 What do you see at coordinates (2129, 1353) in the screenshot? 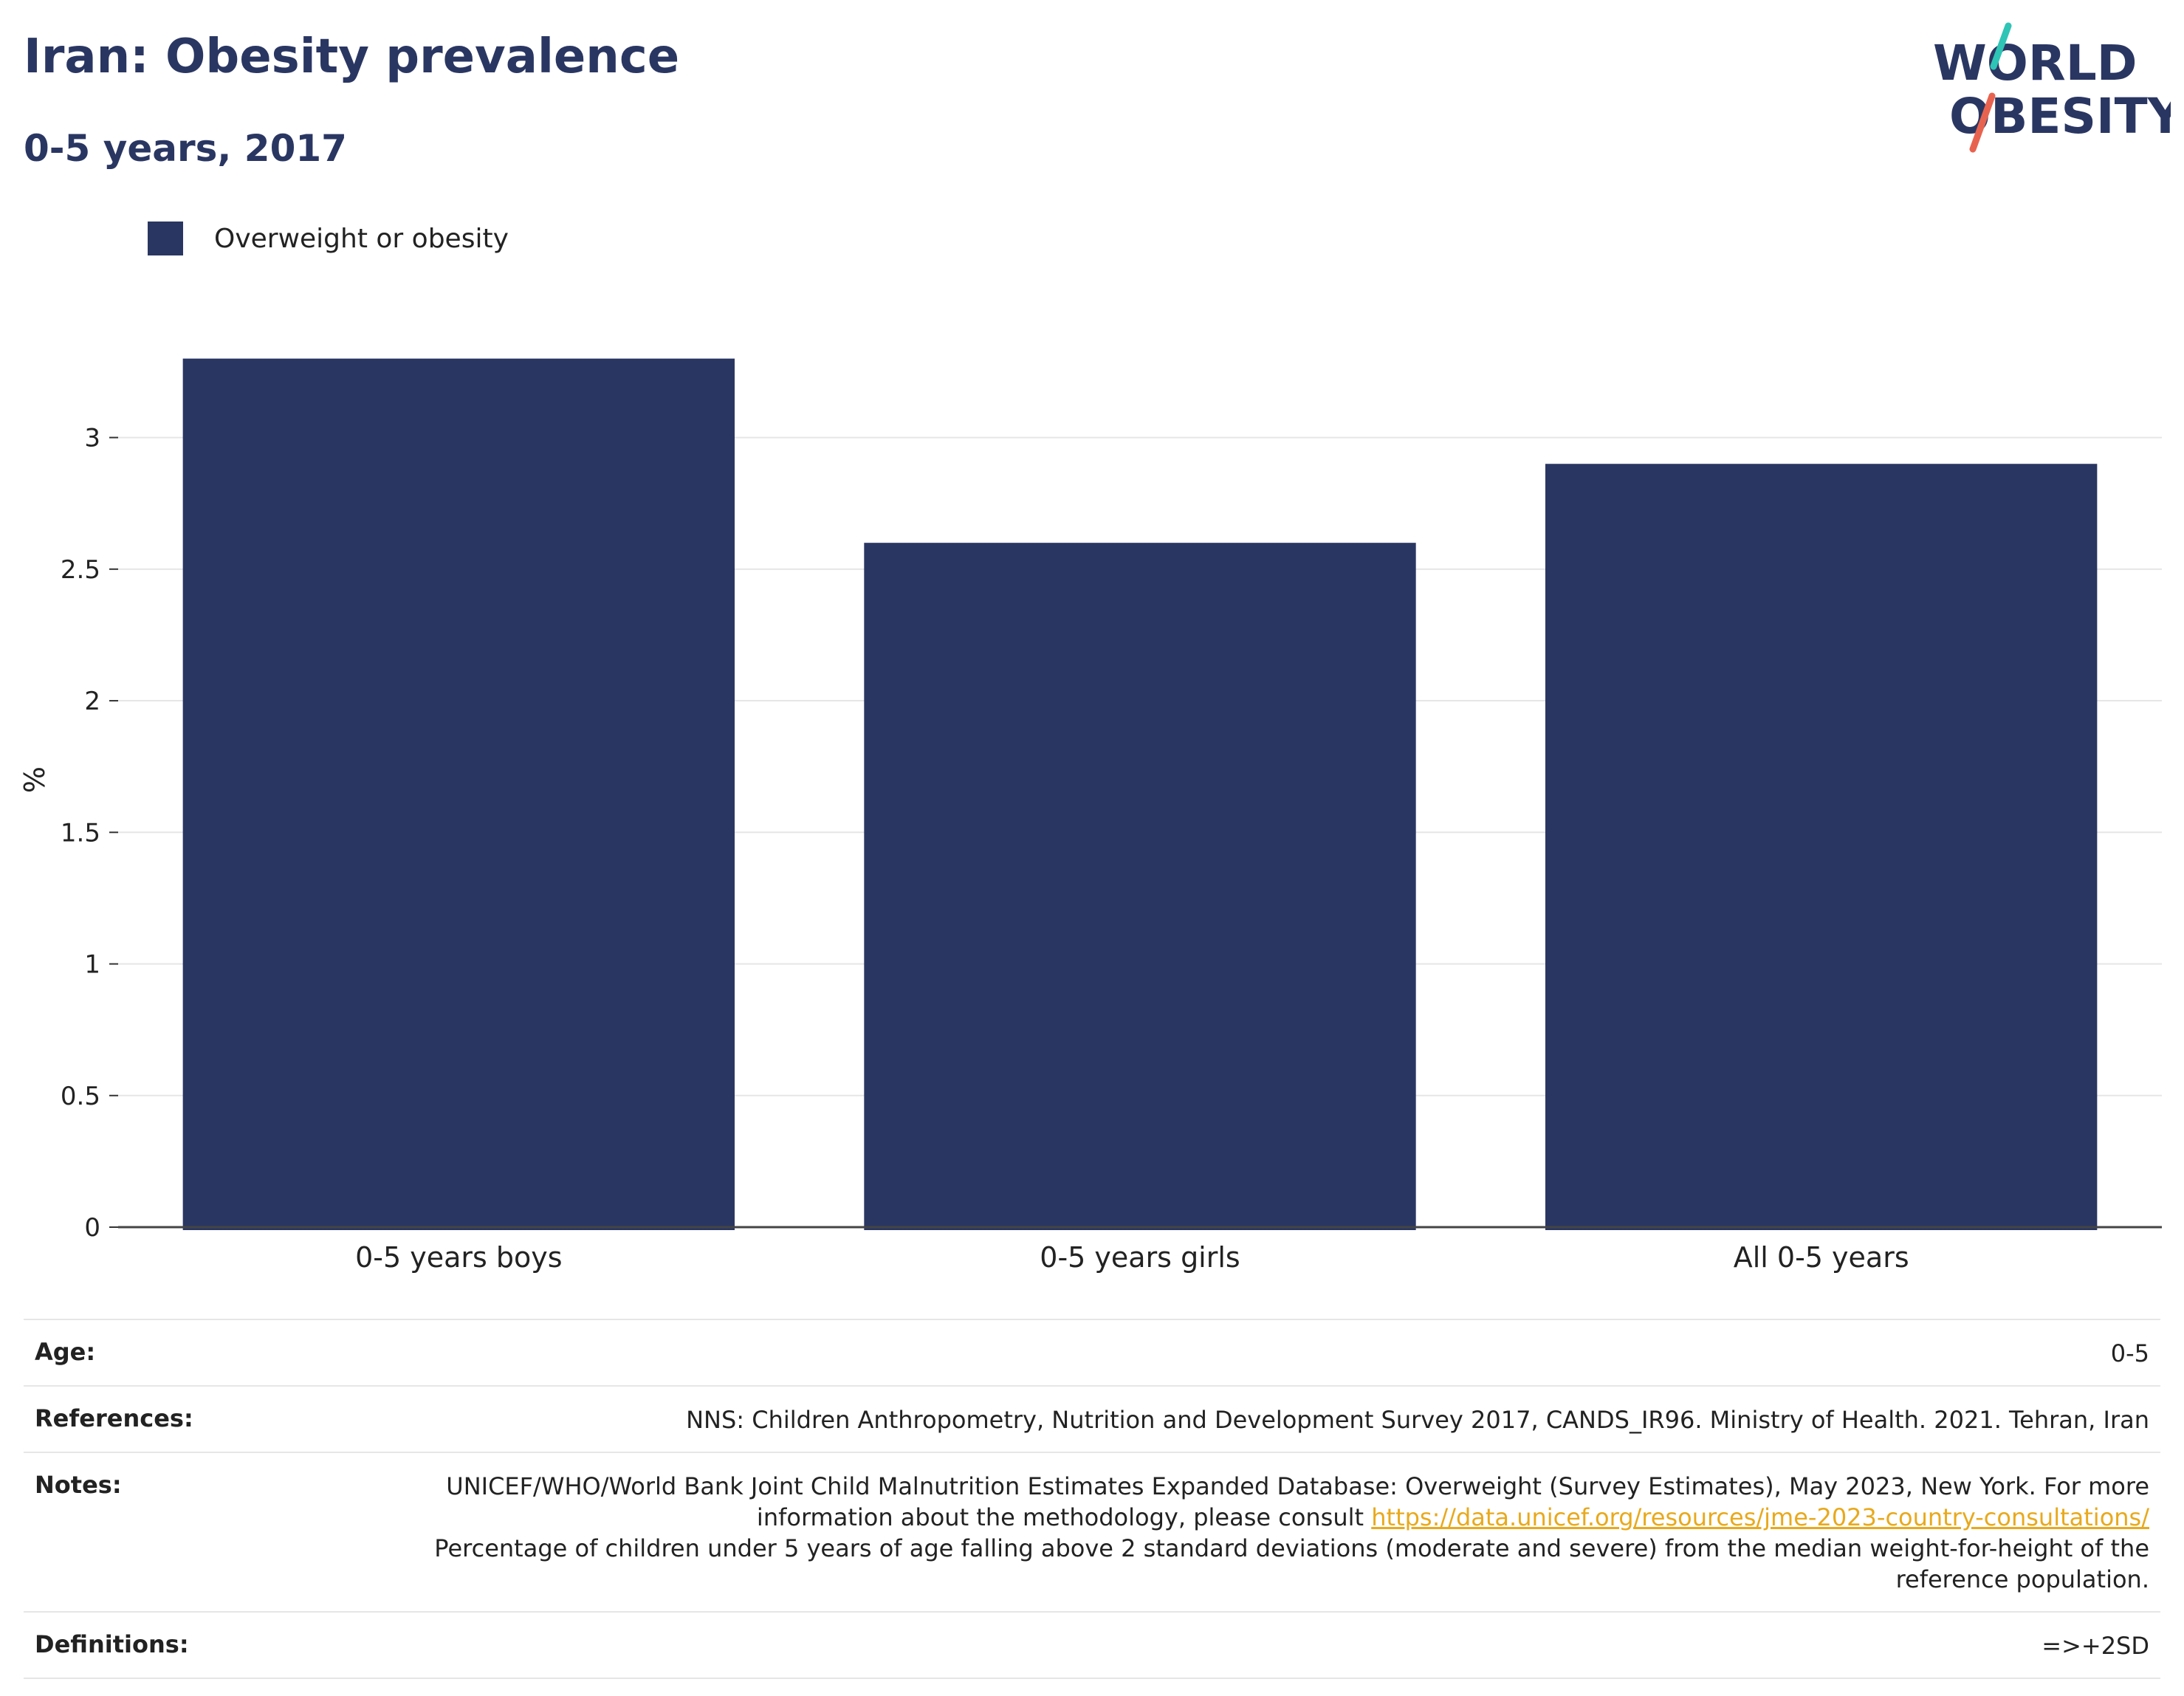
I see `age-value: 0-5` at bounding box center [2129, 1353].